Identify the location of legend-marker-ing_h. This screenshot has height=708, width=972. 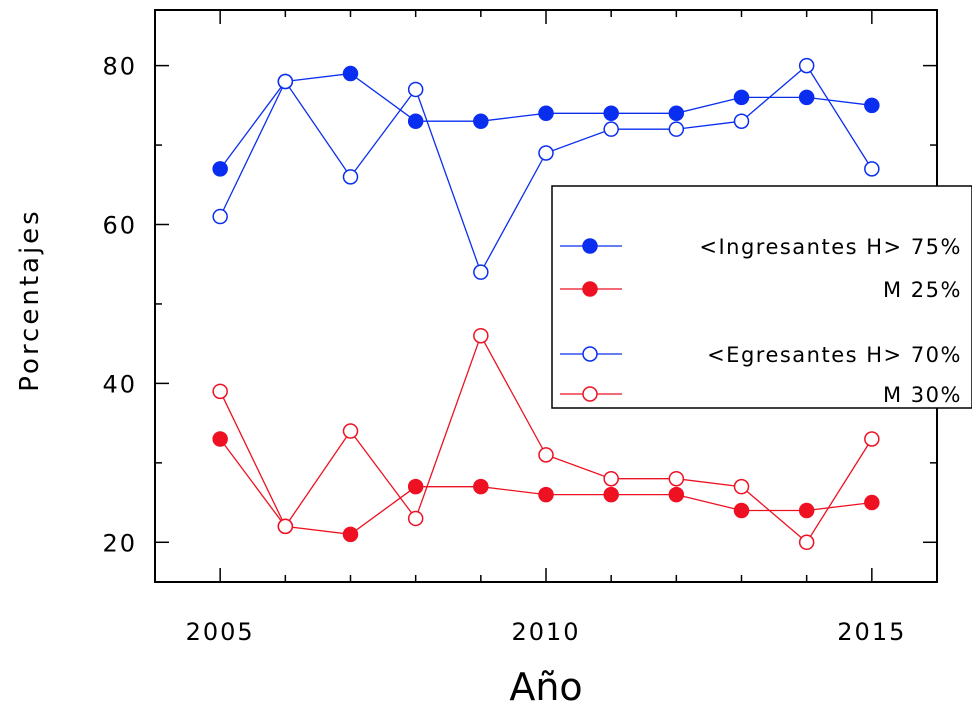
(590, 246).